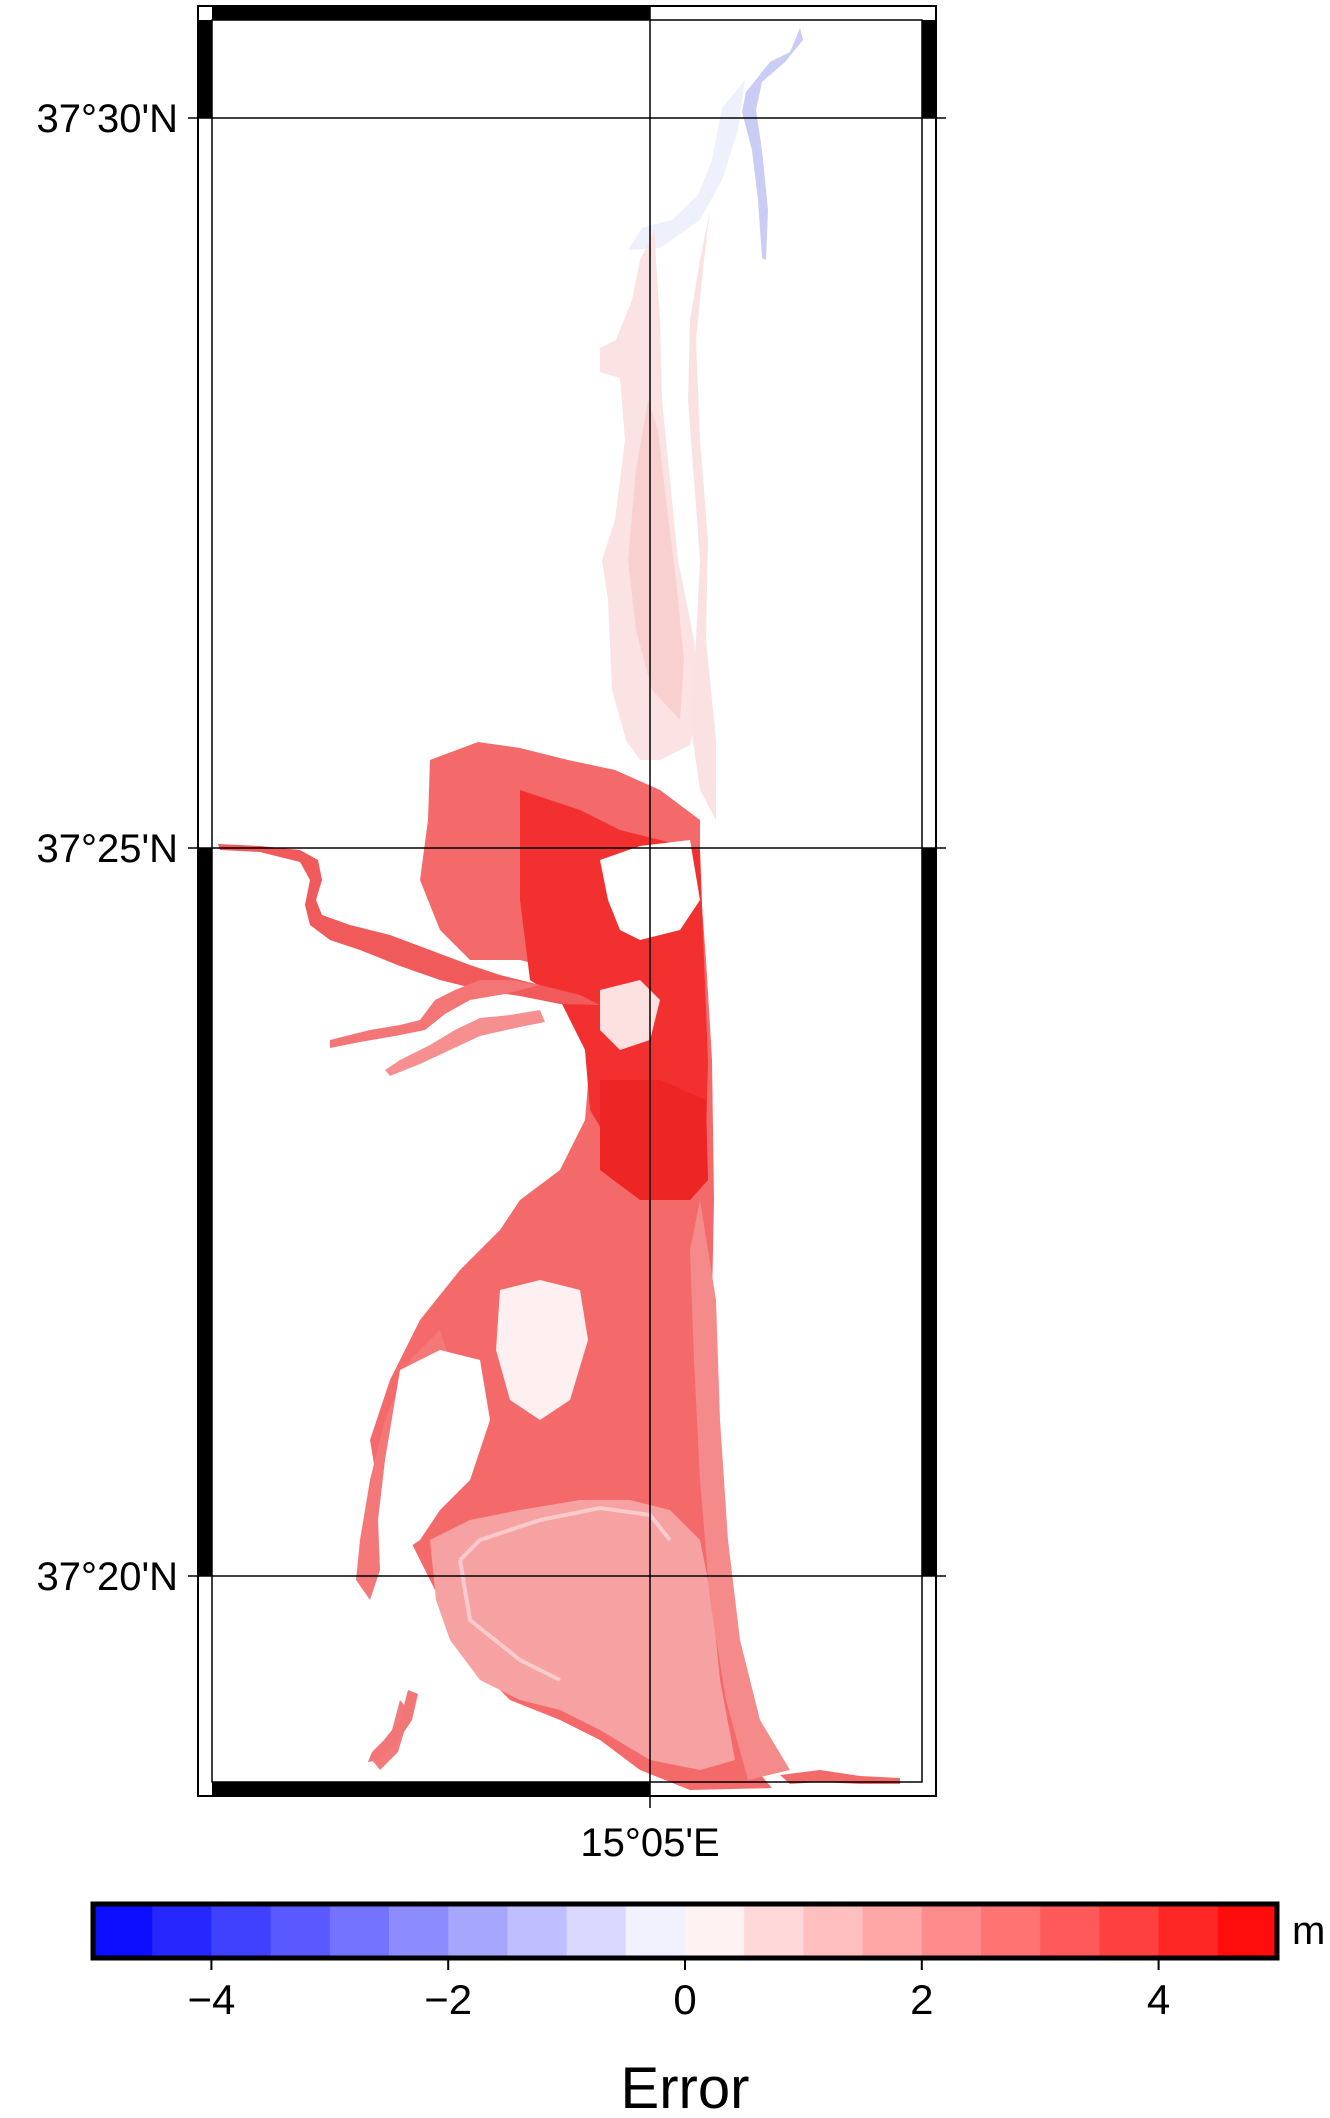  Describe the element at coordinates (205, 1212) in the screenshot. I see `frame-left-bar-south` at that location.